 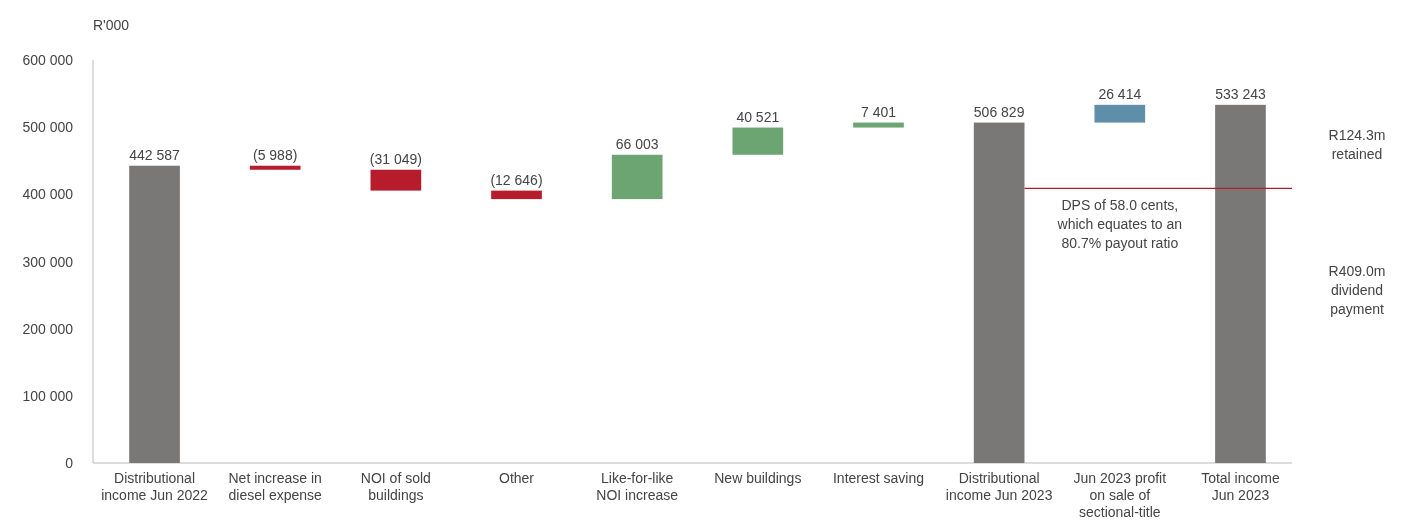 I want to click on x-tick-label: Like-for-like NOI increase, so click(x=637, y=486).